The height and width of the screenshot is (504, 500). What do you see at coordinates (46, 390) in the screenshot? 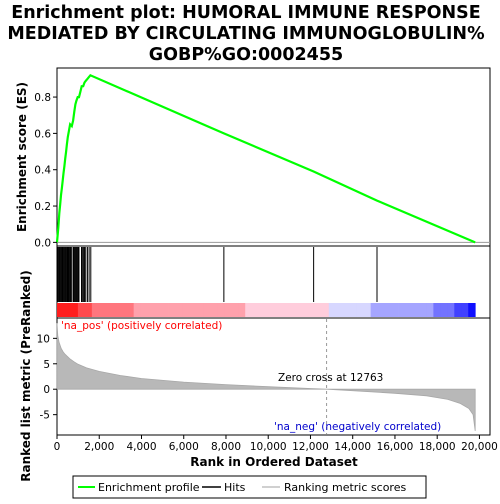
I see `metric-y-tick-label: 0` at bounding box center [46, 390].